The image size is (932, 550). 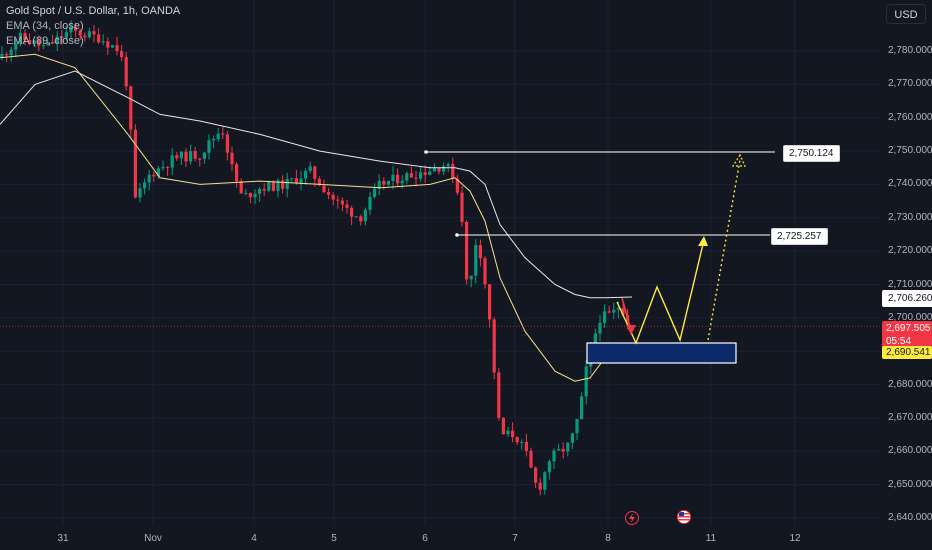 What do you see at coordinates (811, 153) in the screenshot?
I see `level-2750-label: 2,750.124` at bounding box center [811, 153].